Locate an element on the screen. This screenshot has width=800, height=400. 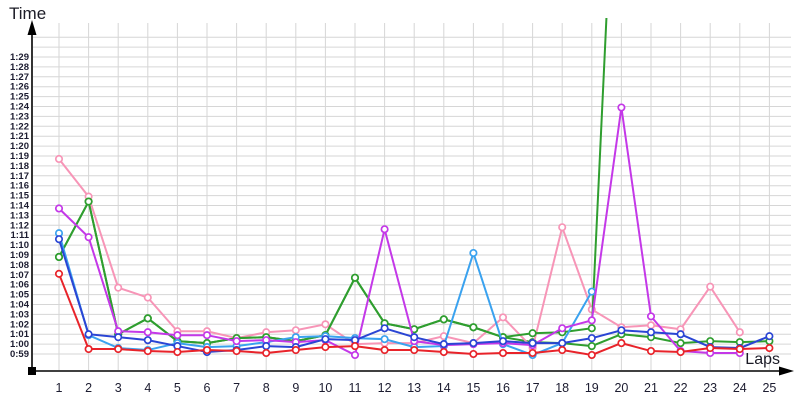
y-tick-label: 1:23 is located at coordinates (19, 116).